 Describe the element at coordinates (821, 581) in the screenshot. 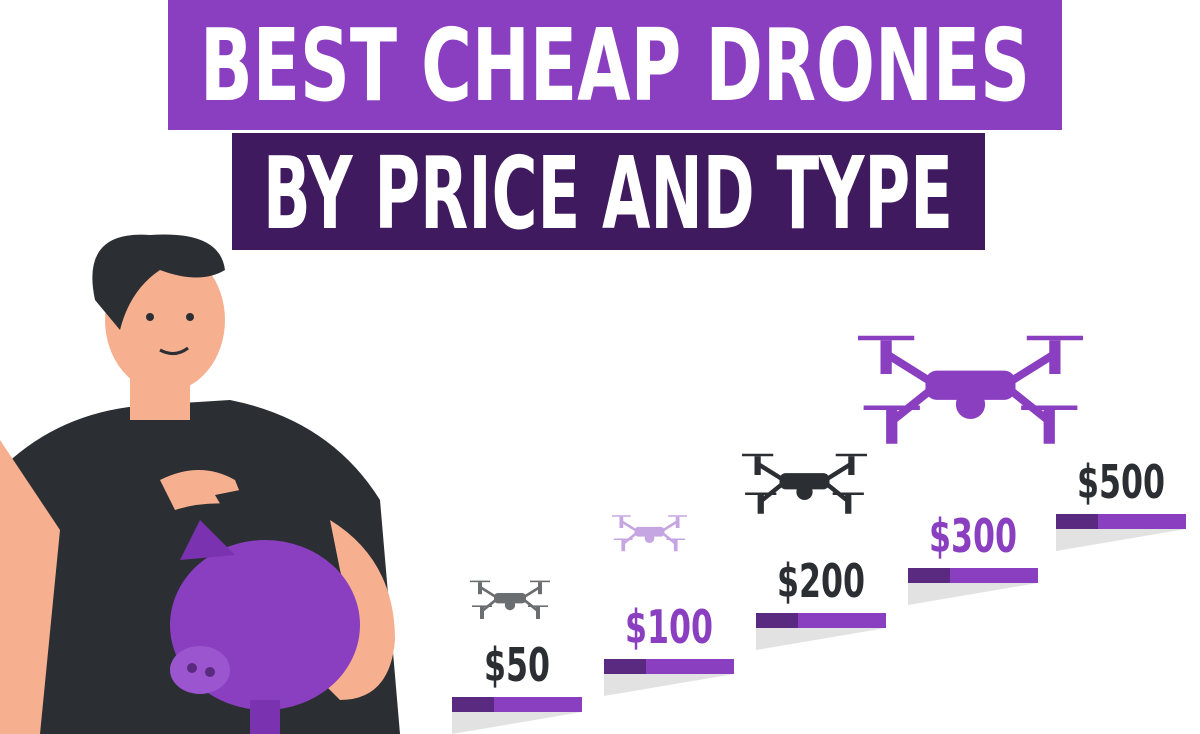

I see `price-label: $200` at that location.